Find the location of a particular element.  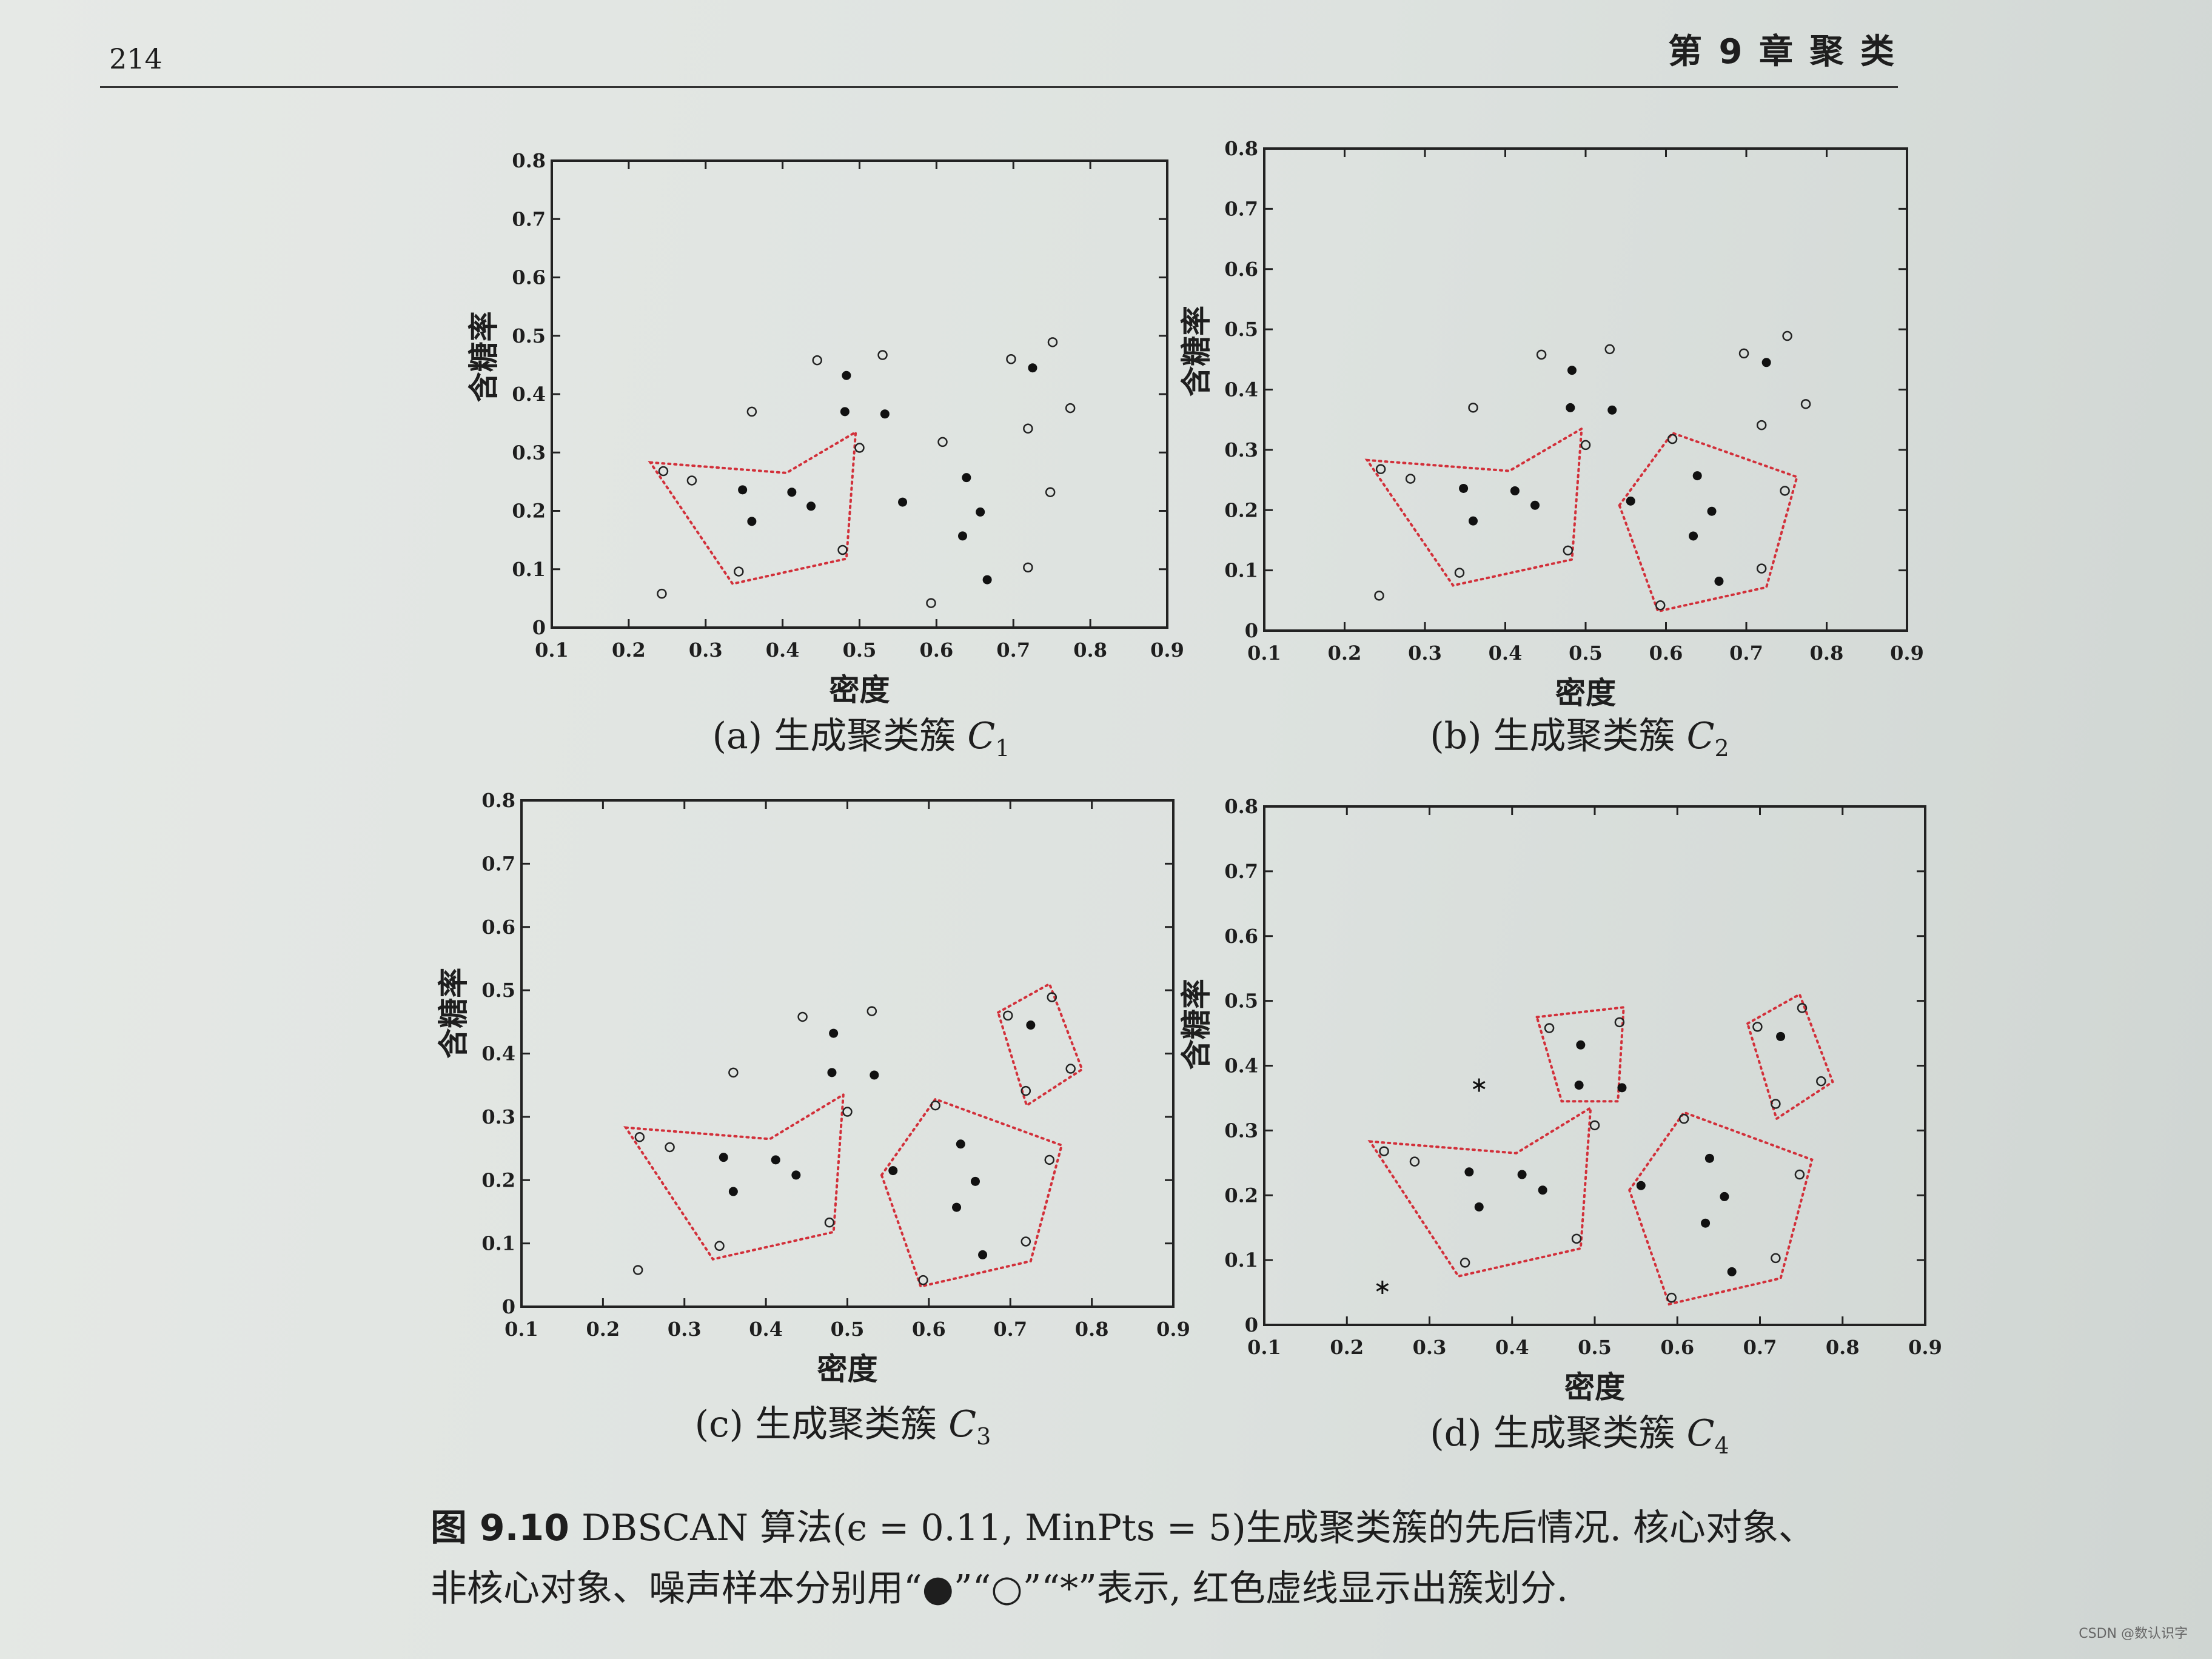

subcaption-var: C is located at coordinates (1701, 736).